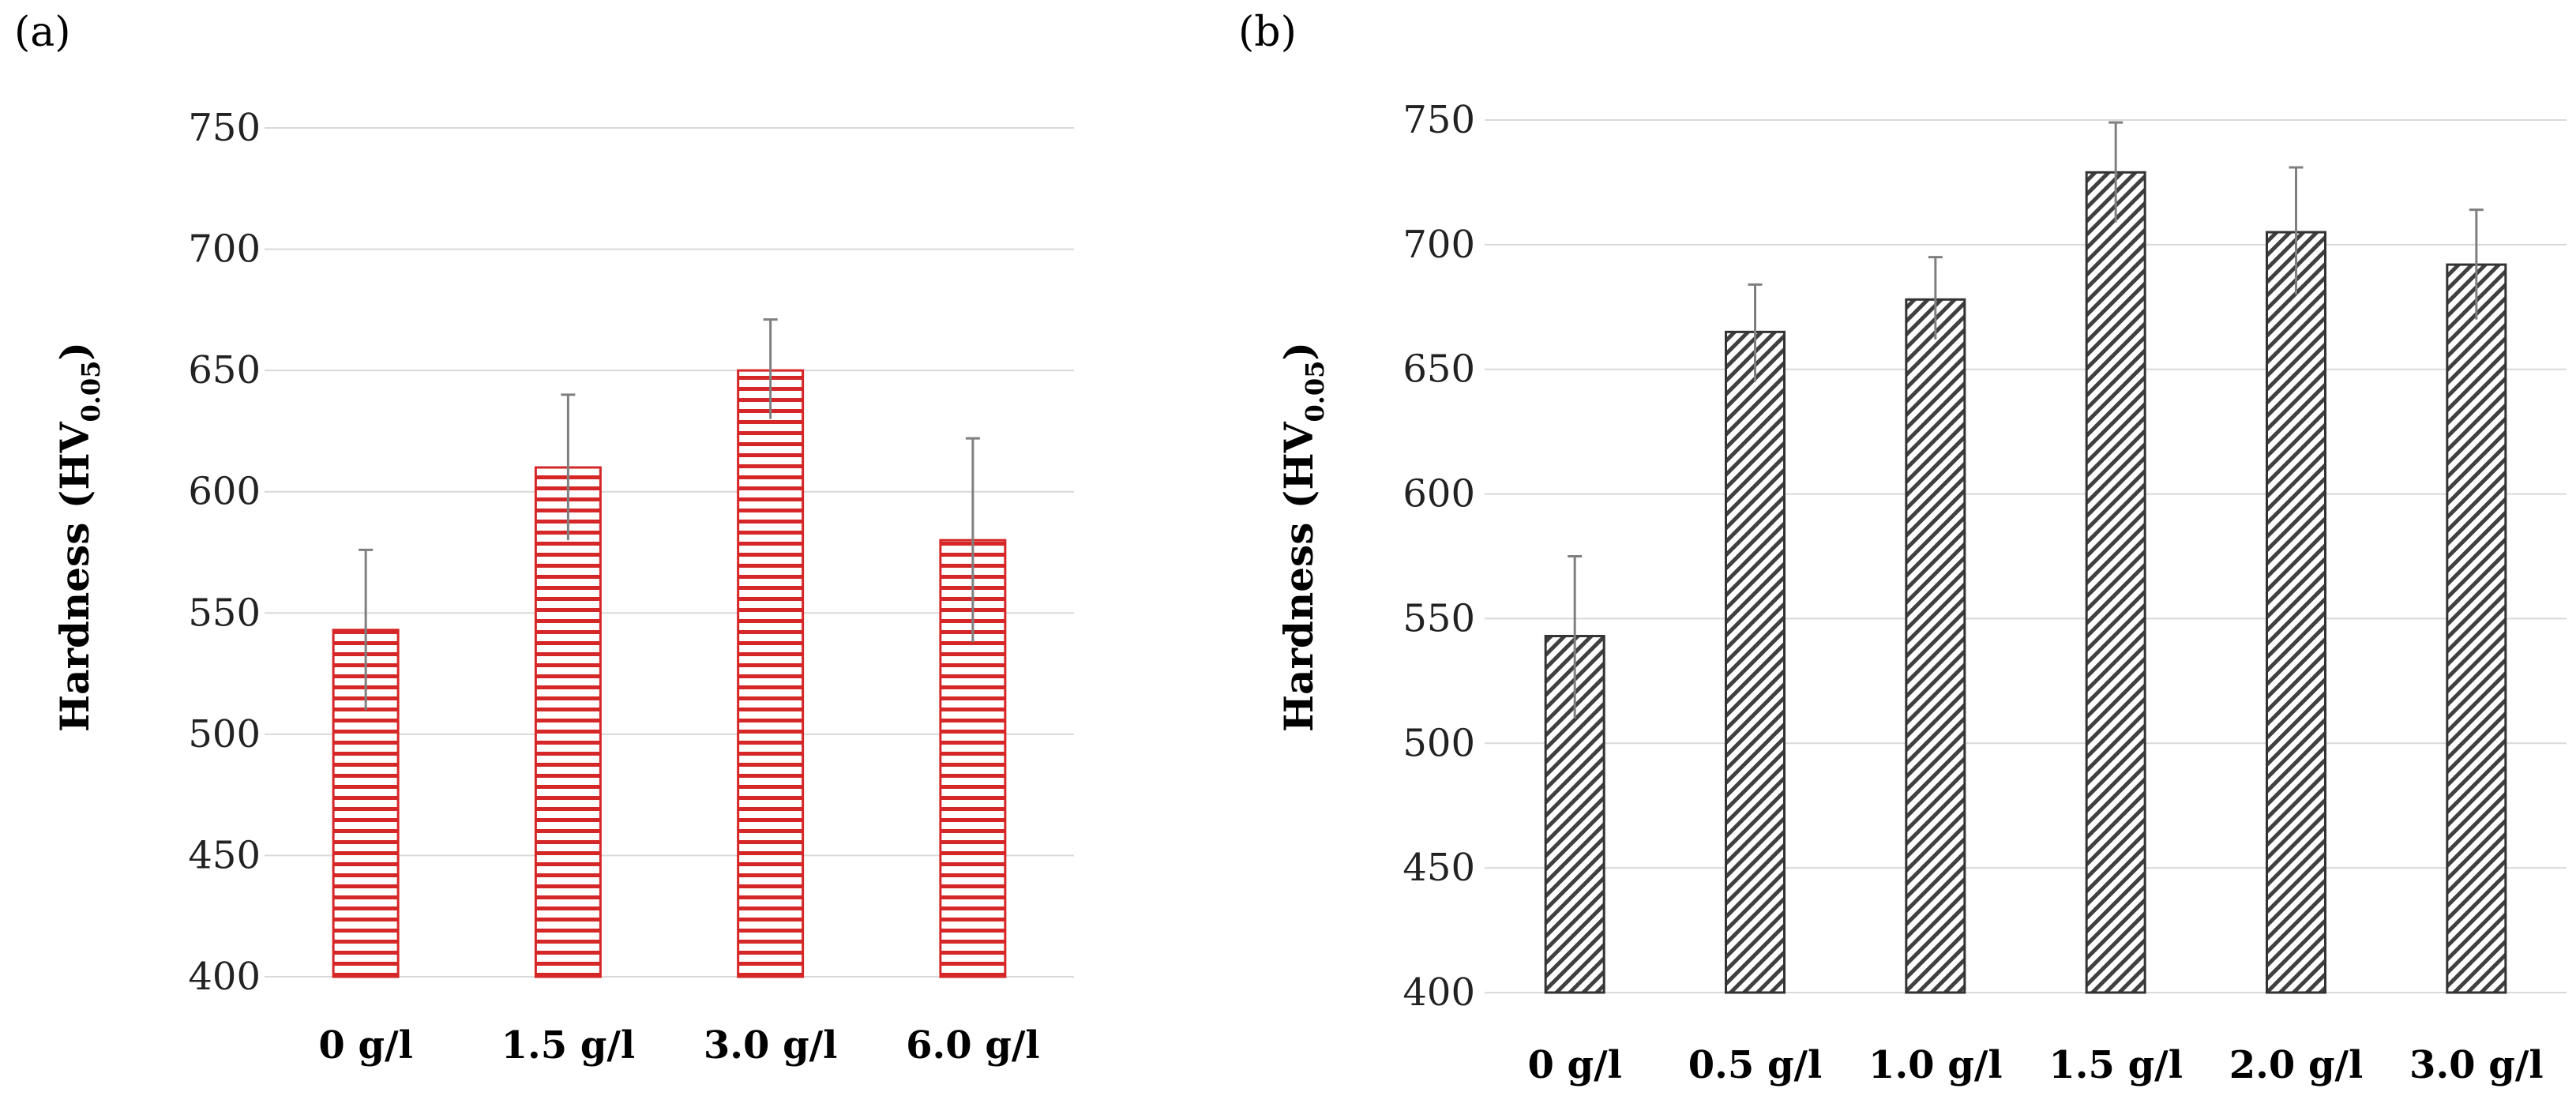 This screenshot has height=1111, width=2576. Describe the element at coordinates (1315, 391) in the screenshot. I see `panel-b-y-axis-label-sub: 0.05` at that location.